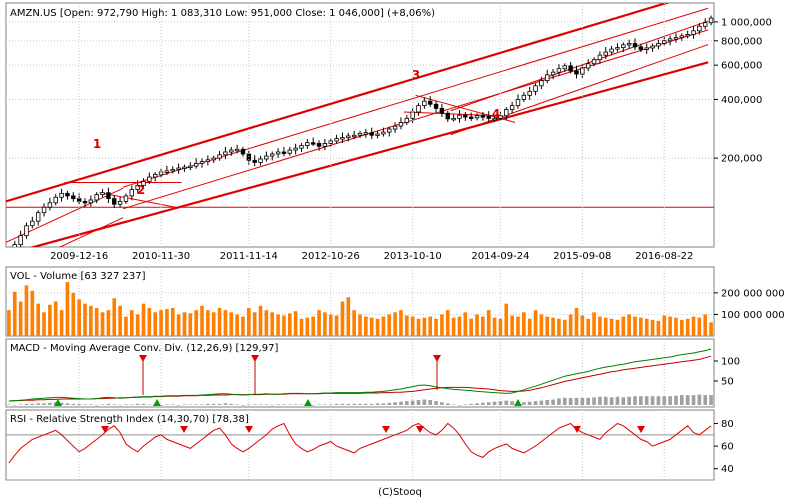  What do you see at coordinates (400, 492) in the screenshot?
I see `footer-copyright: (C)Stooq` at bounding box center [400, 492].